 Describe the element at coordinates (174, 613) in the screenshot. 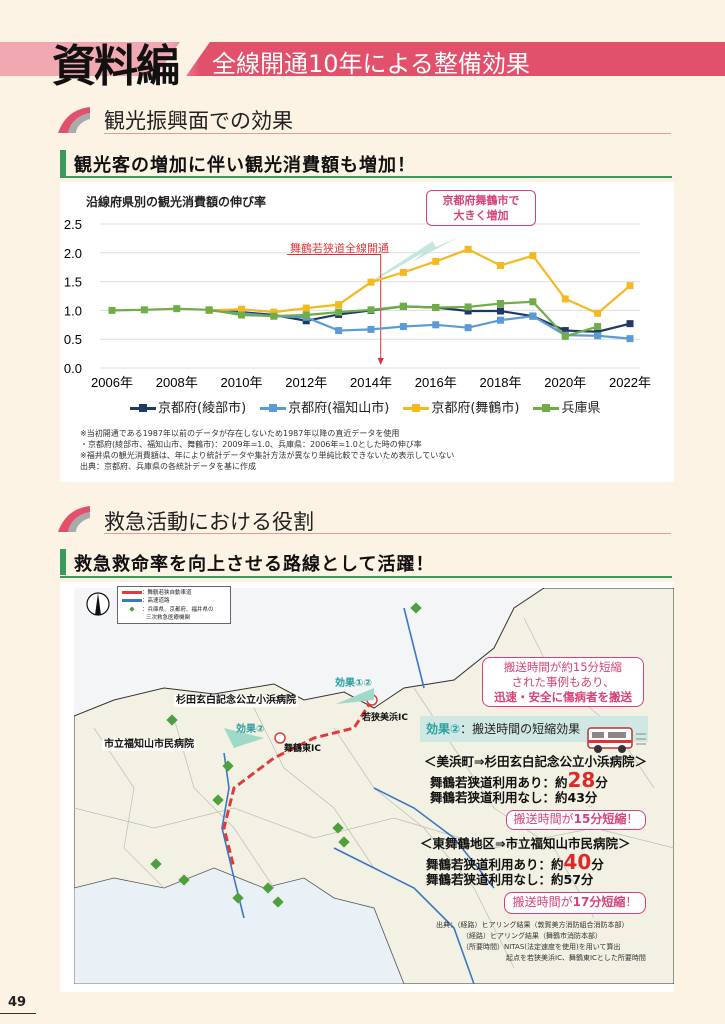

I see `legend-item: ◆ ：兵庫県、京都府、福井県の三次救急医療機関` at that location.